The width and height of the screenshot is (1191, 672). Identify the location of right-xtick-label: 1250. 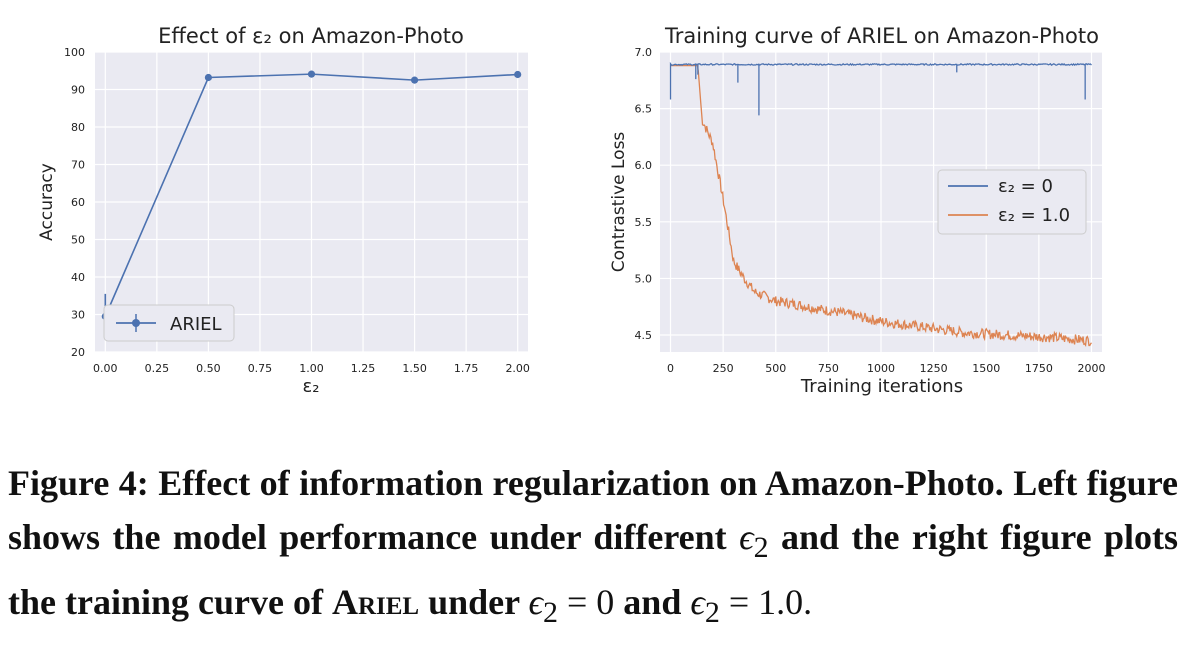
(934, 368).